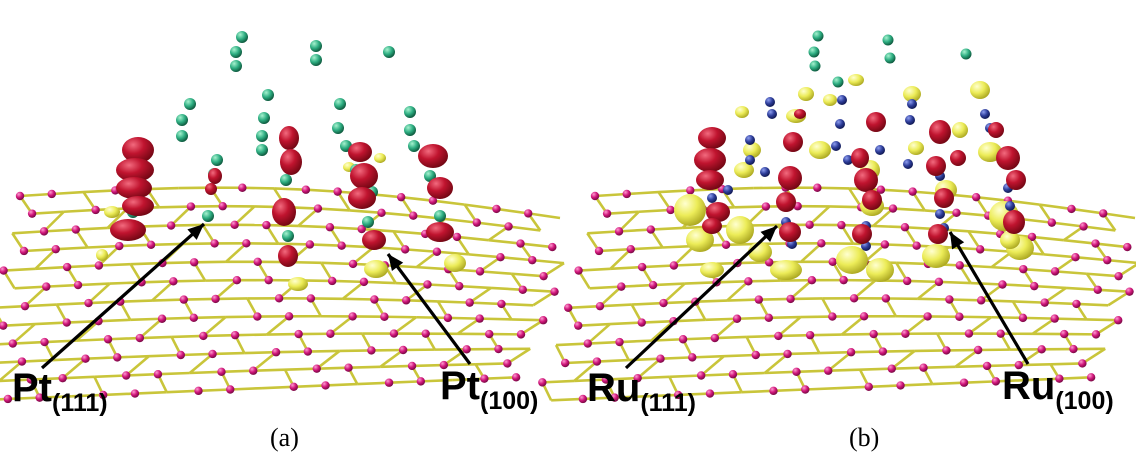  I want to click on label-ru-100: Ru(100), so click(1058, 389).